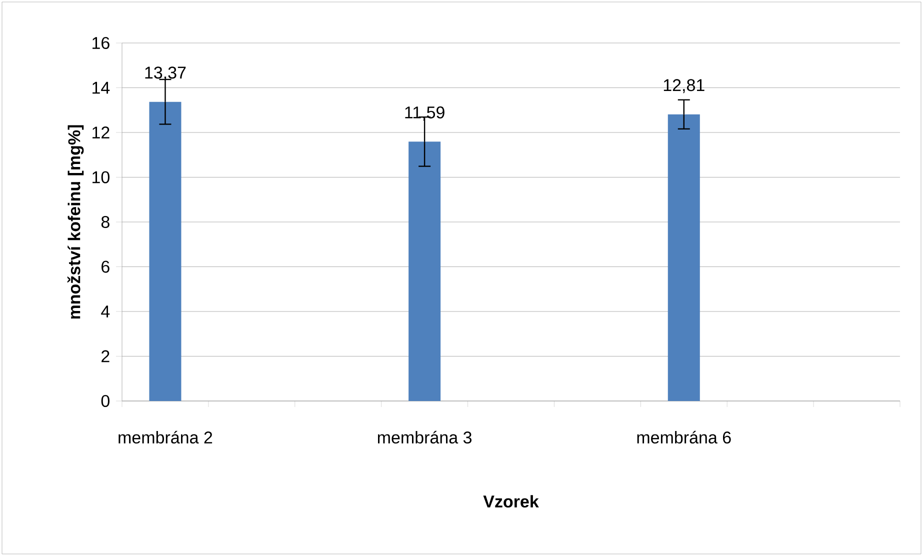 Image resolution: width=923 pixels, height=556 pixels. What do you see at coordinates (105, 222) in the screenshot?
I see `y-tick-label: 8` at bounding box center [105, 222].